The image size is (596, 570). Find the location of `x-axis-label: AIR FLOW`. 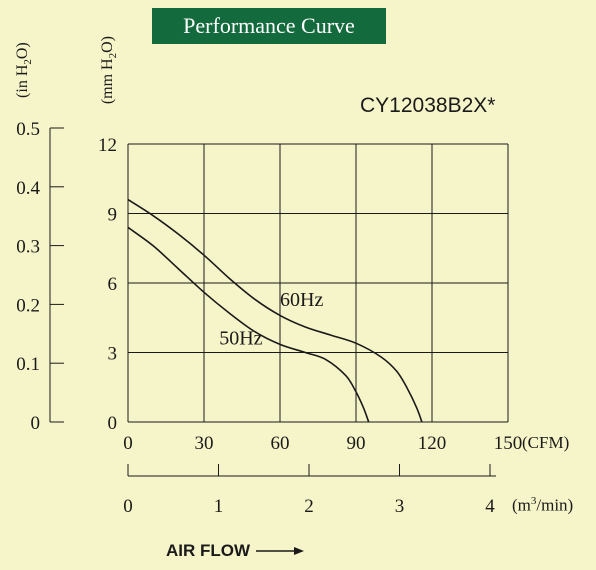

x-axis-label: AIR FLOW is located at coordinates (236, 551).